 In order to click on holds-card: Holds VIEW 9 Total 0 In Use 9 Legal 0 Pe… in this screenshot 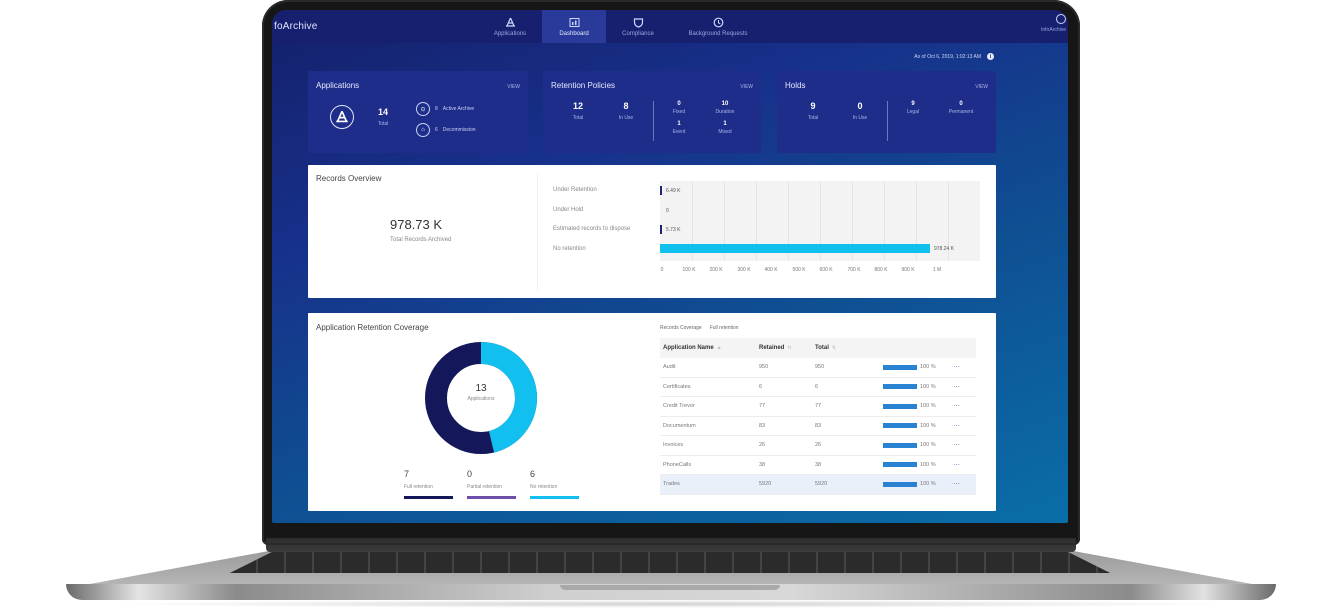, I will do `click(886, 112)`.